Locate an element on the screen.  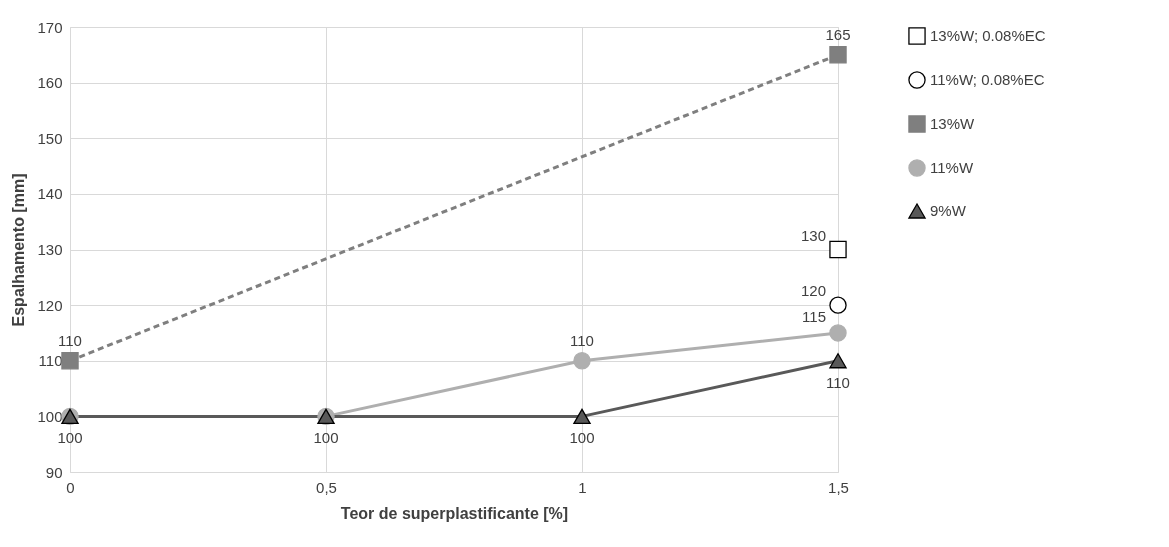
y-tick-label: 120 is located at coordinates (50, 305).